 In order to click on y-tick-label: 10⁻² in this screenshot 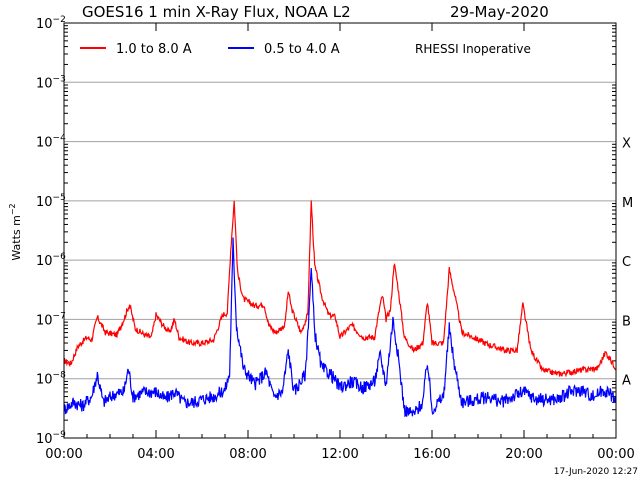, I will do `click(51, 23)`.